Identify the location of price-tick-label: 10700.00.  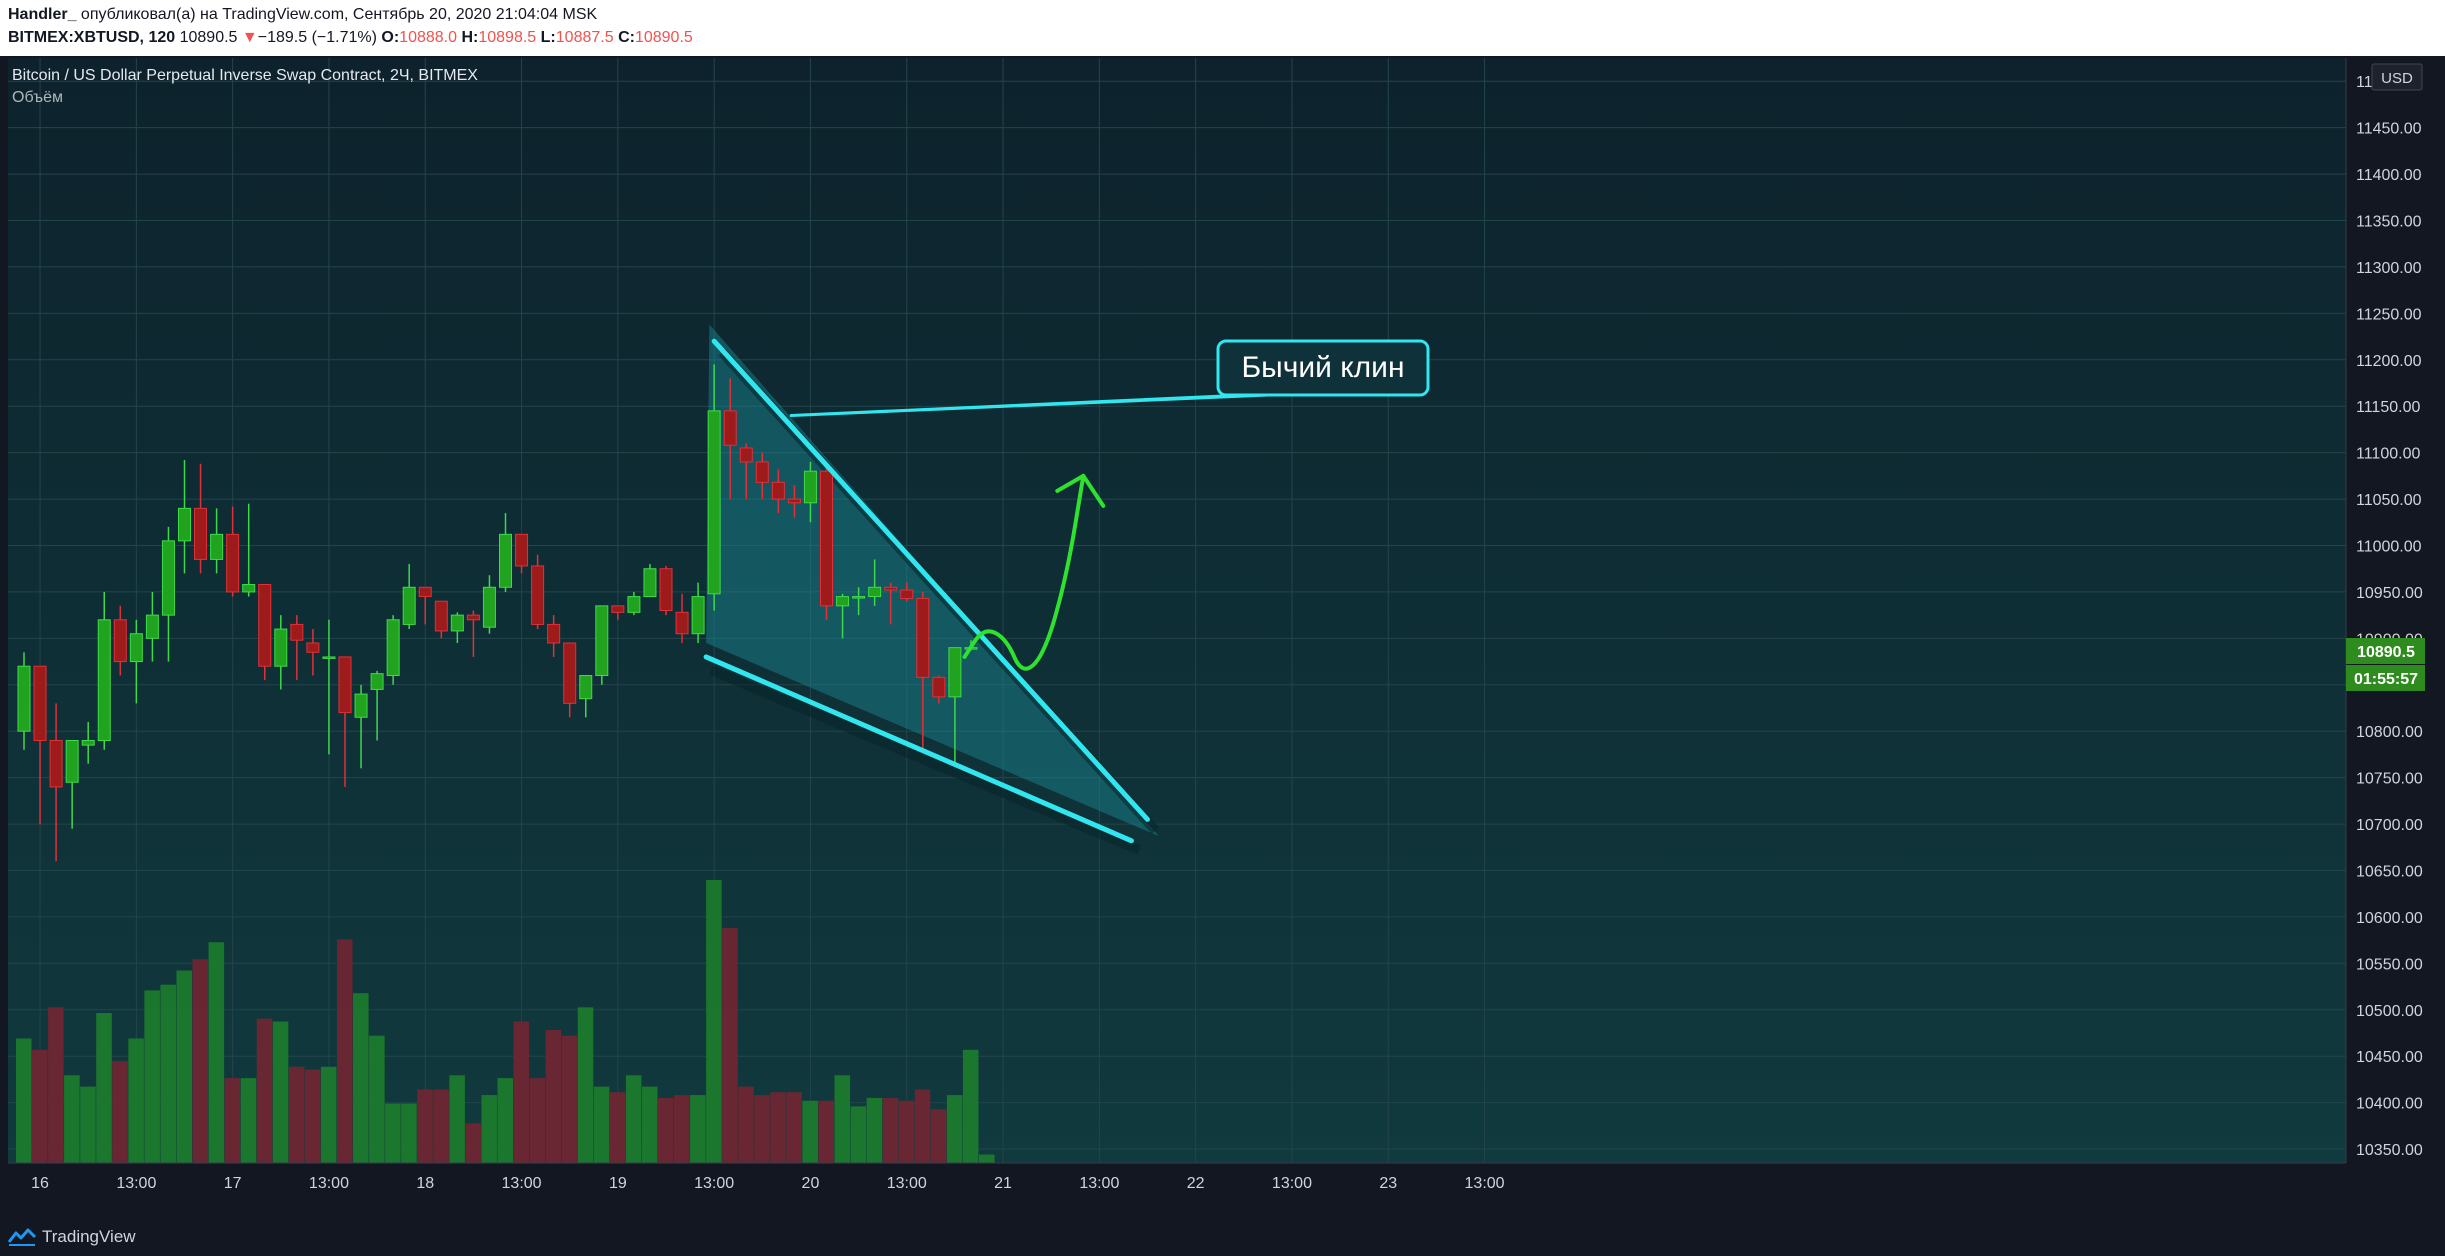
(2389, 825).